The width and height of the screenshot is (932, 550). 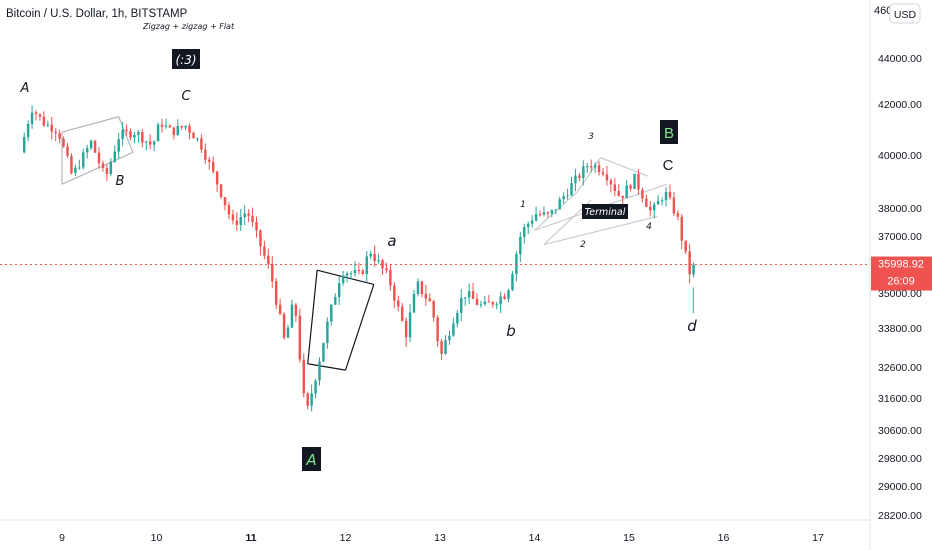 What do you see at coordinates (900, 105) in the screenshot?
I see `y-tick-label: 42000.00` at bounding box center [900, 105].